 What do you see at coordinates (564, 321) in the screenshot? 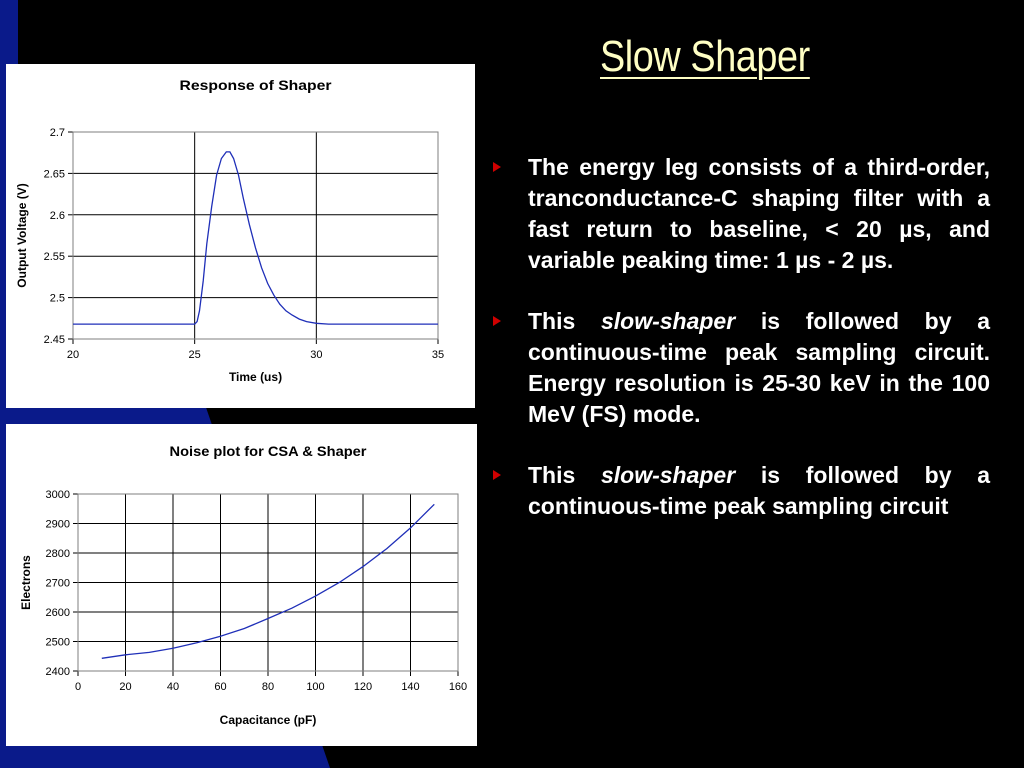
I see `bullet-2-text-a: This` at bounding box center [564, 321].